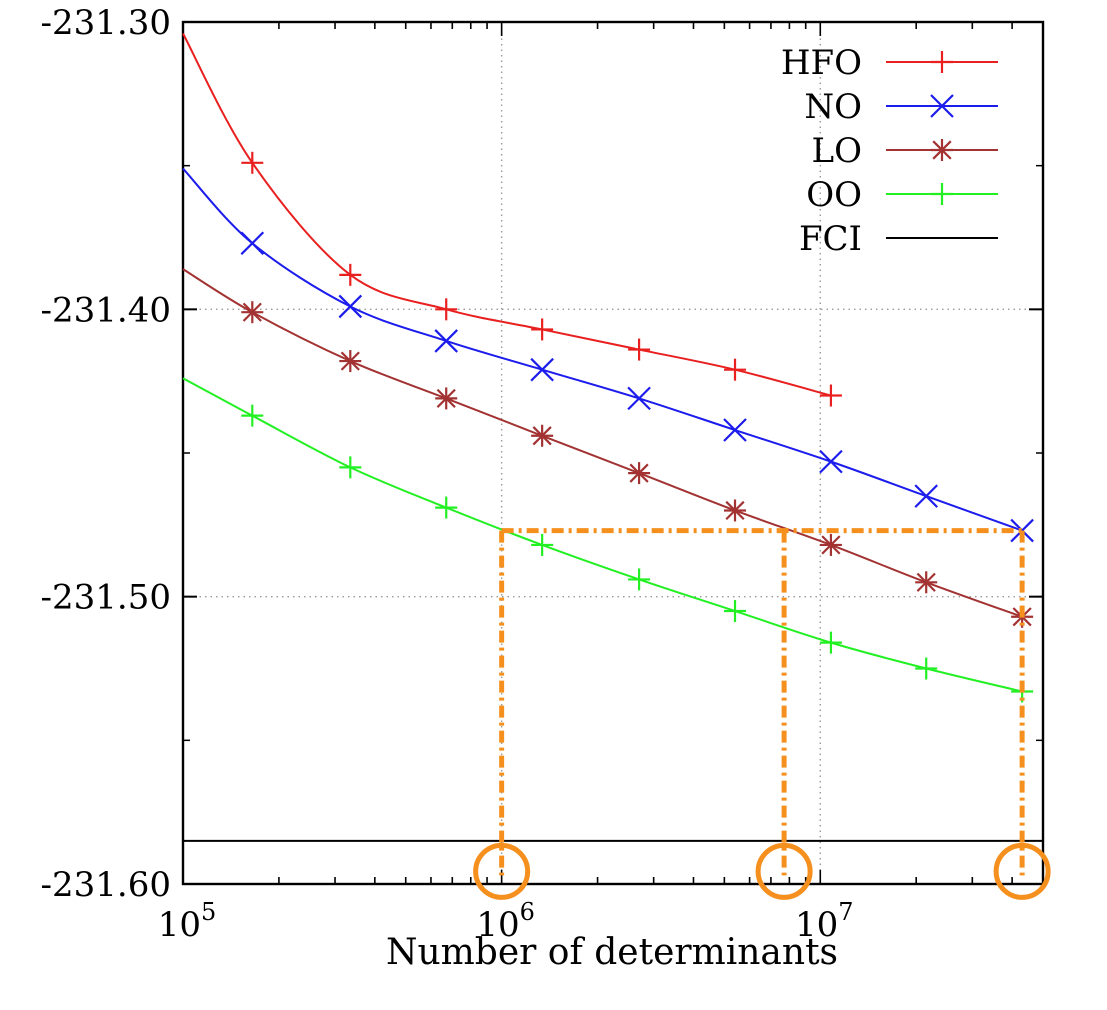 Image resolution: width=1107 pixels, height=1010 pixels. I want to click on y-tick-label: -231.60, so click(106, 885).